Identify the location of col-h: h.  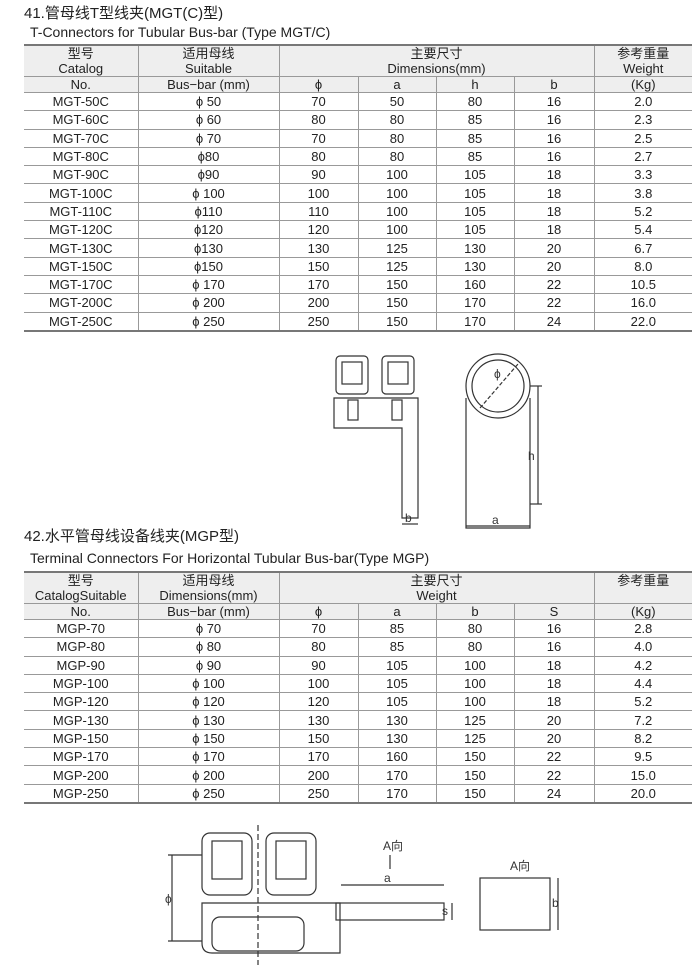
(475, 84).